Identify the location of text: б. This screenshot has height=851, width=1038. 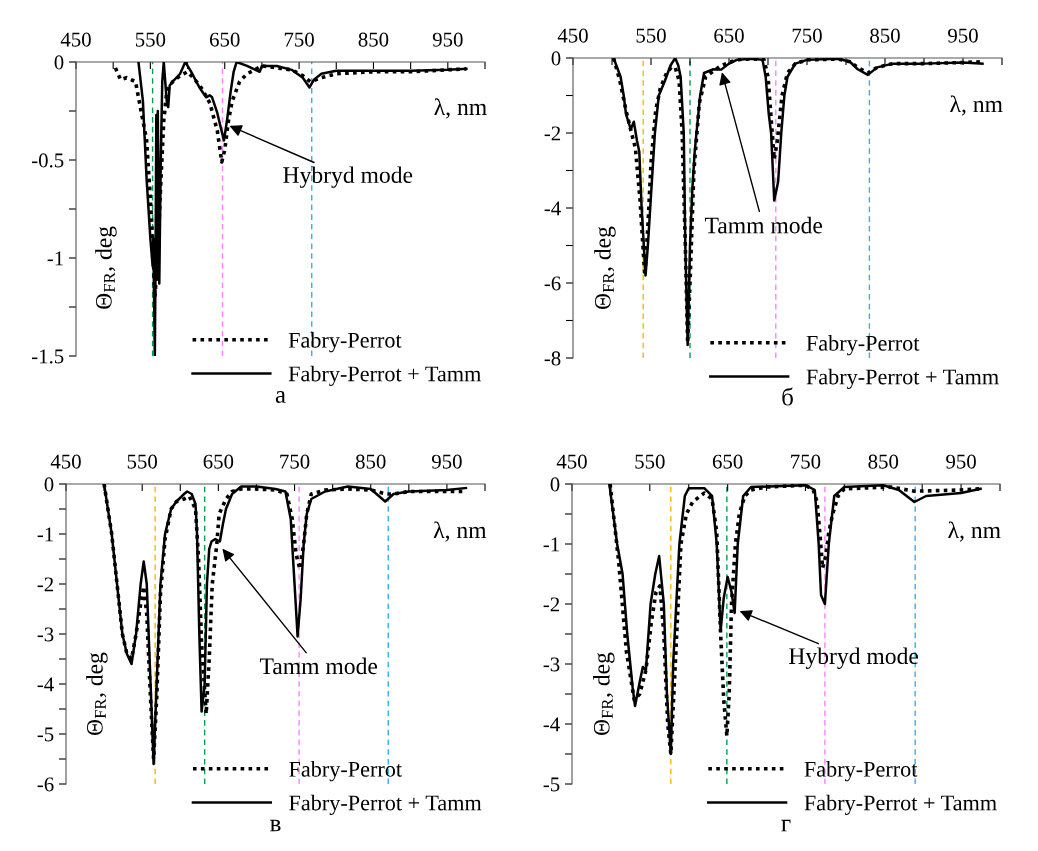
(787, 396).